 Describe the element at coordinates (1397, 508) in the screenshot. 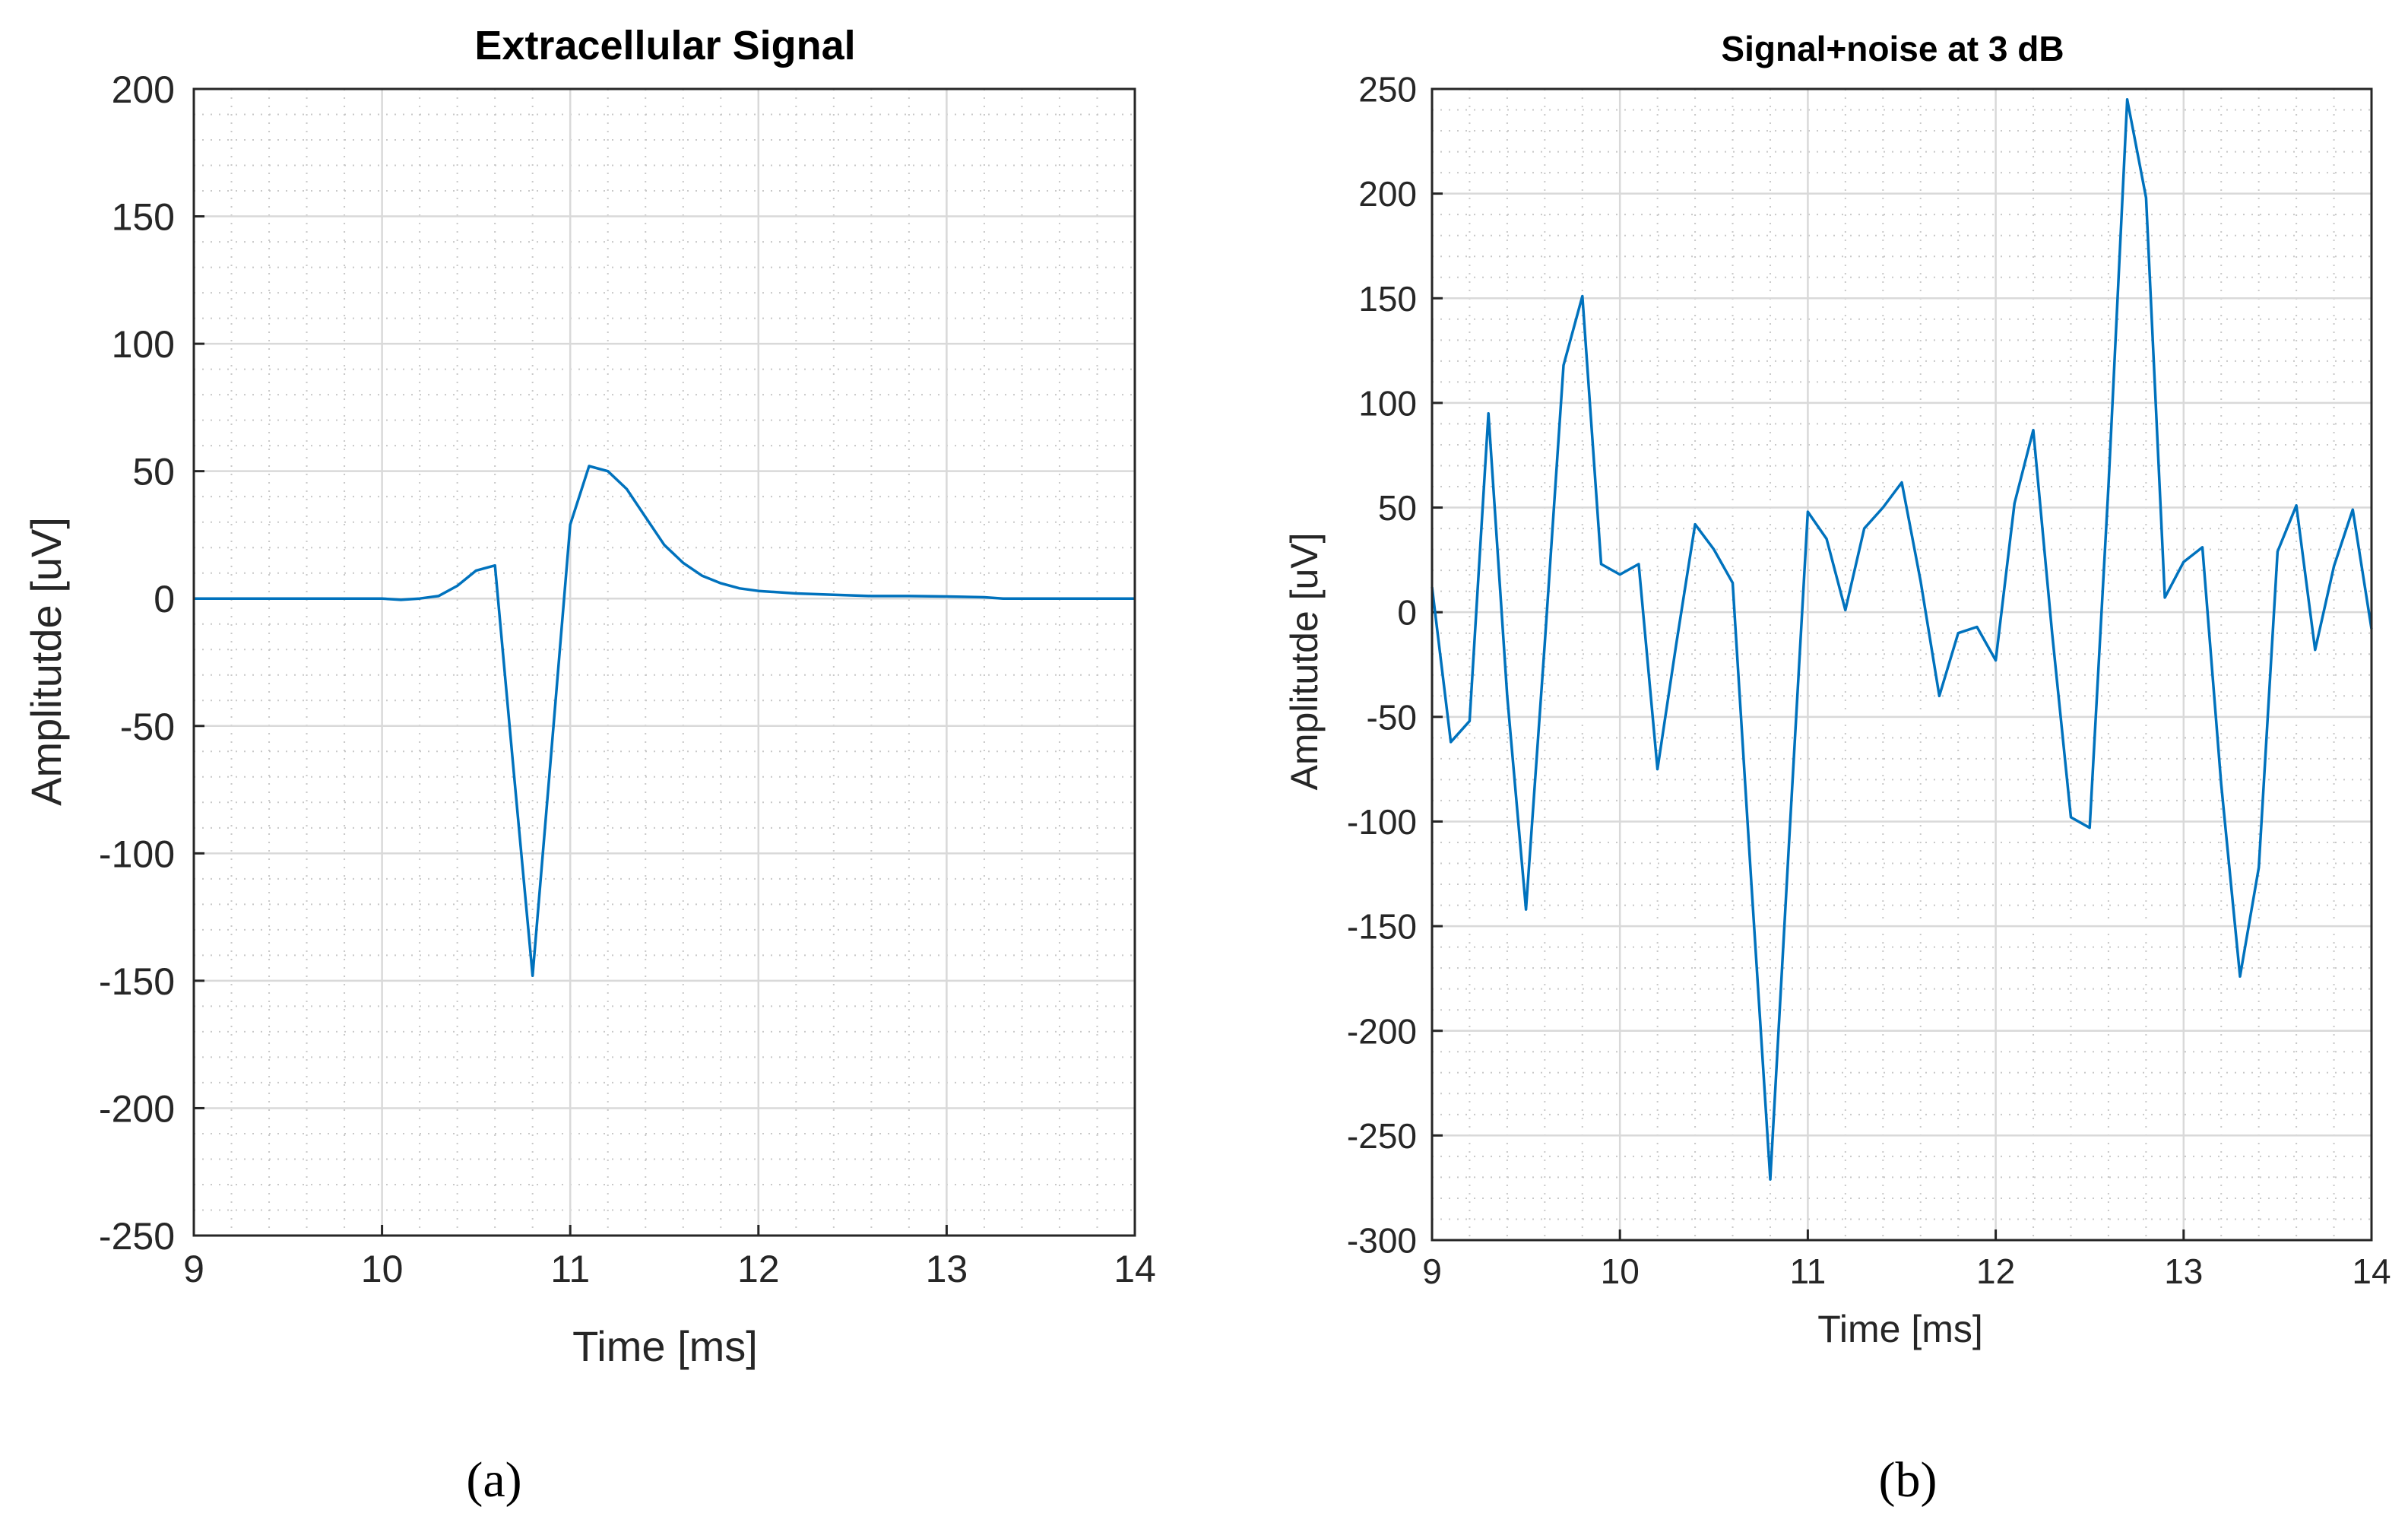

I see `chart-b-ytick-label: 50` at that location.